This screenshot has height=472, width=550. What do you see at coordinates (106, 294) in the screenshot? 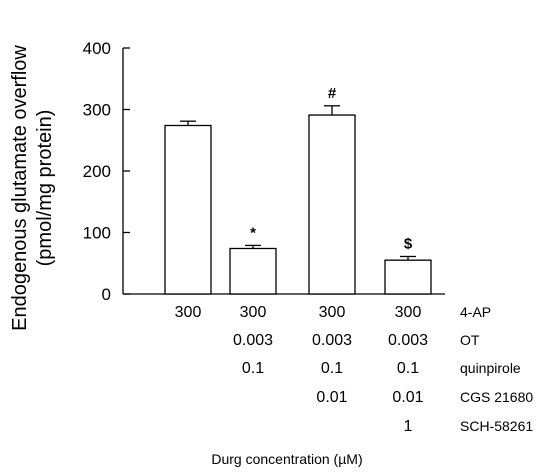
I see `y-tick-label: 0` at bounding box center [106, 294].